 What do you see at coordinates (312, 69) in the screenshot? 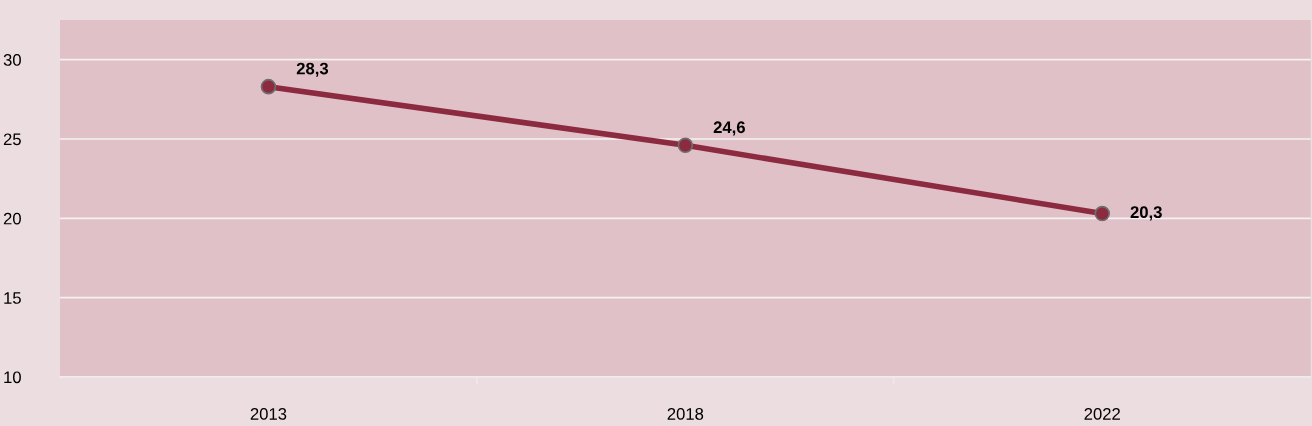
I see `data-label: 28,3` at bounding box center [312, 69].